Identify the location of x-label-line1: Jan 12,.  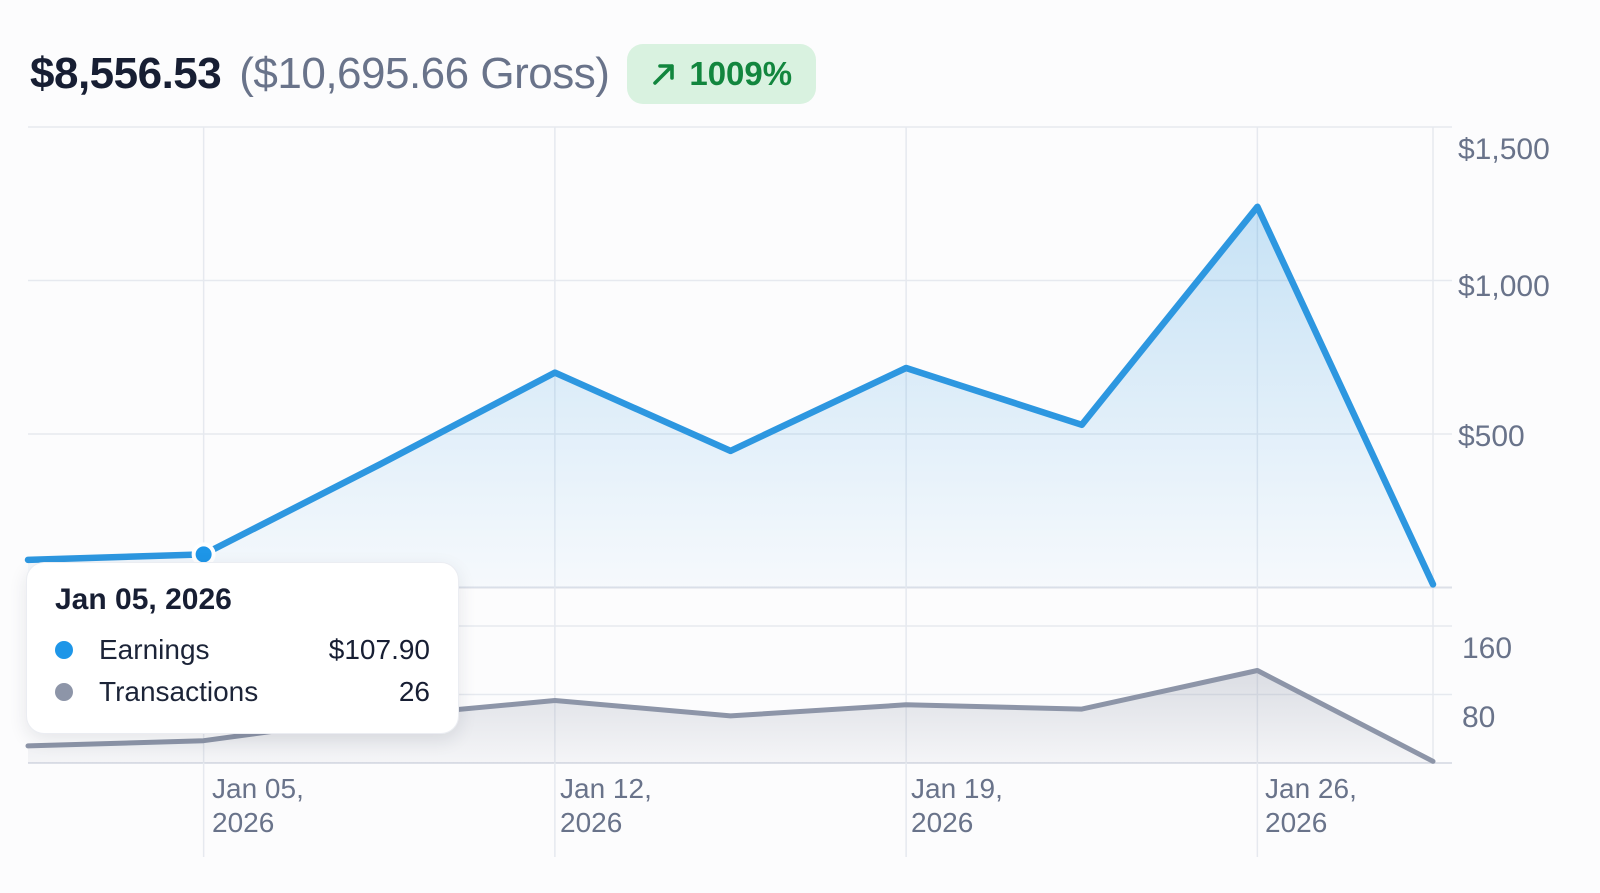
(606, 788).